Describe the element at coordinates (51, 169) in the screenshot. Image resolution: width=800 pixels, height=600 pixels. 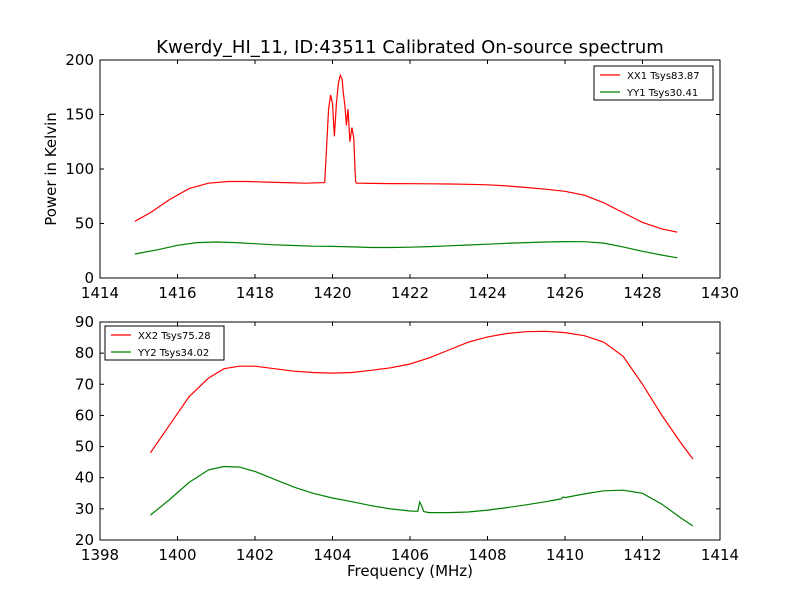
I see `y-axis-label: Power in Kelvin` at that location.